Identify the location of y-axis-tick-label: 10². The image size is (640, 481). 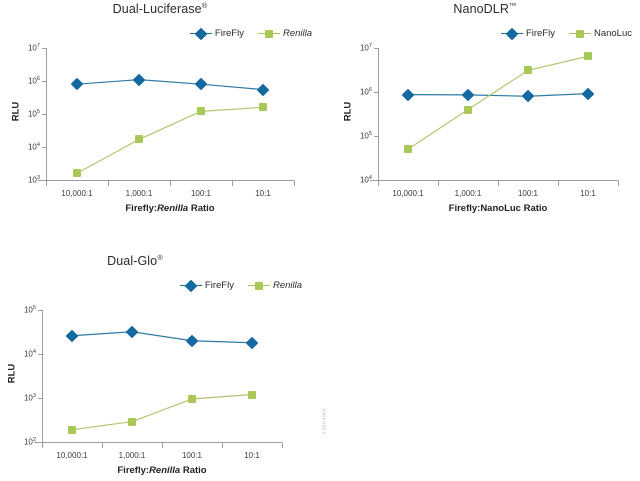
(29, 441).